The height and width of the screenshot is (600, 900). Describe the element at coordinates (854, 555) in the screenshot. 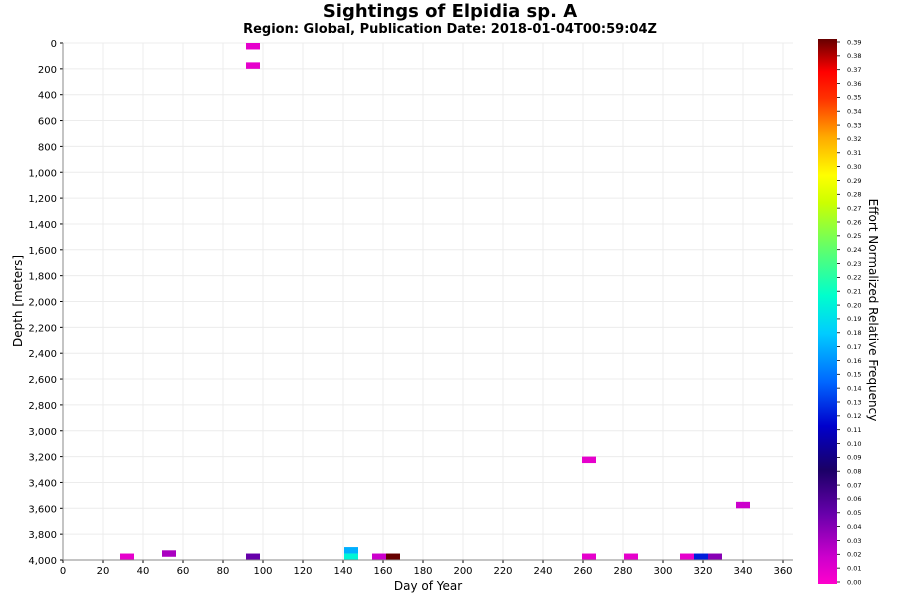

I see `colorbar-tick-label: 0.02` at that location.